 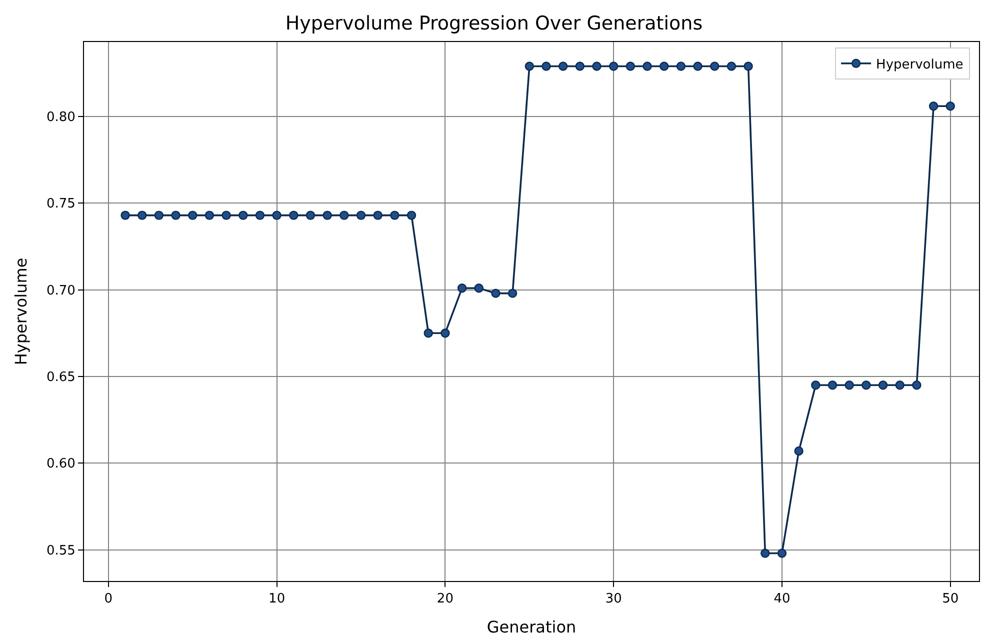 What do you see at coordinates (920, 64) in the screenshot?
I see `legend-label: Hypervolume` at bounding box center [920, 64].